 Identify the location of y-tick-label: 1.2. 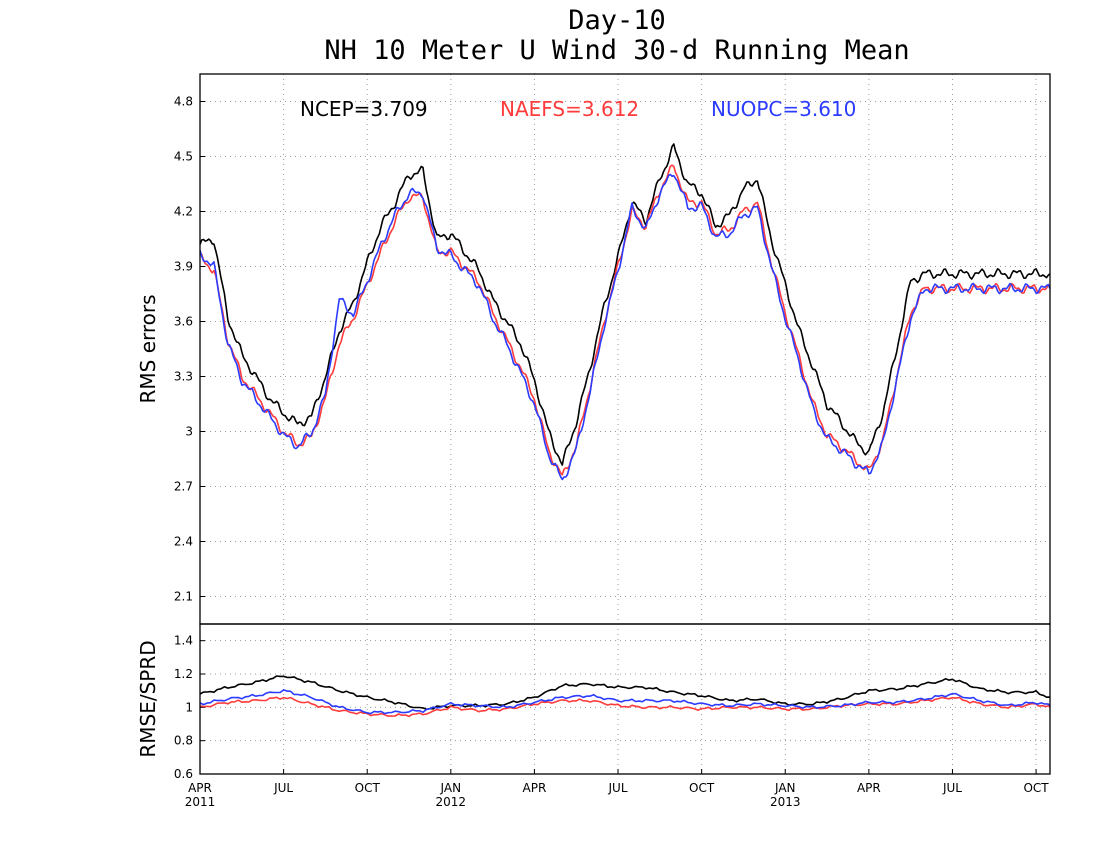
(183, 674).